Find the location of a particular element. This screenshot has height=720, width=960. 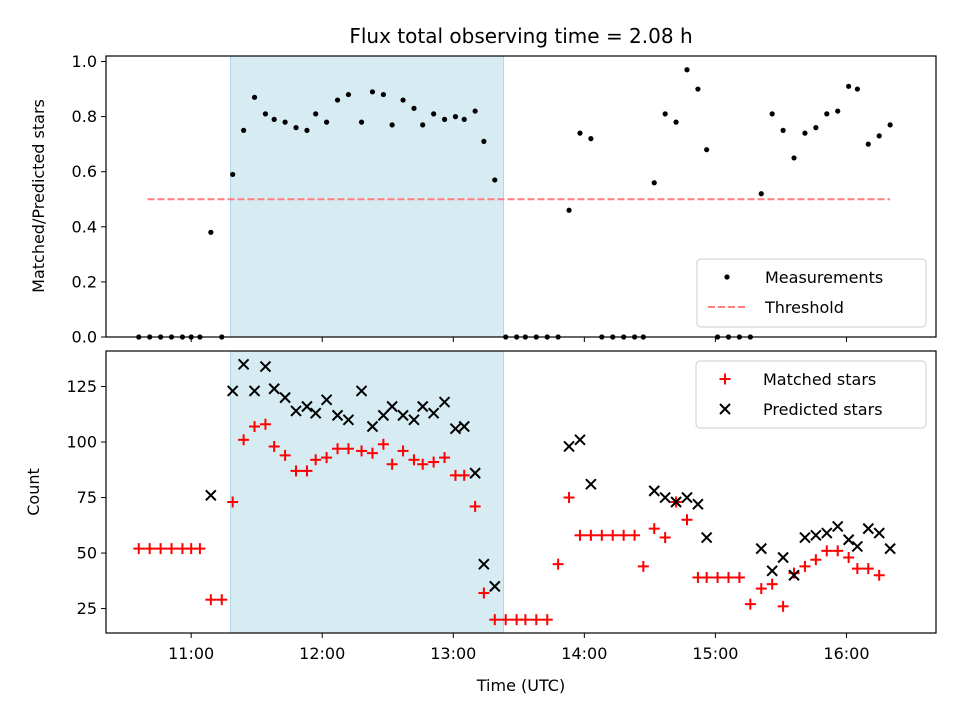

legend-matched-label: Matched stars is located at coordinates (819, 379).